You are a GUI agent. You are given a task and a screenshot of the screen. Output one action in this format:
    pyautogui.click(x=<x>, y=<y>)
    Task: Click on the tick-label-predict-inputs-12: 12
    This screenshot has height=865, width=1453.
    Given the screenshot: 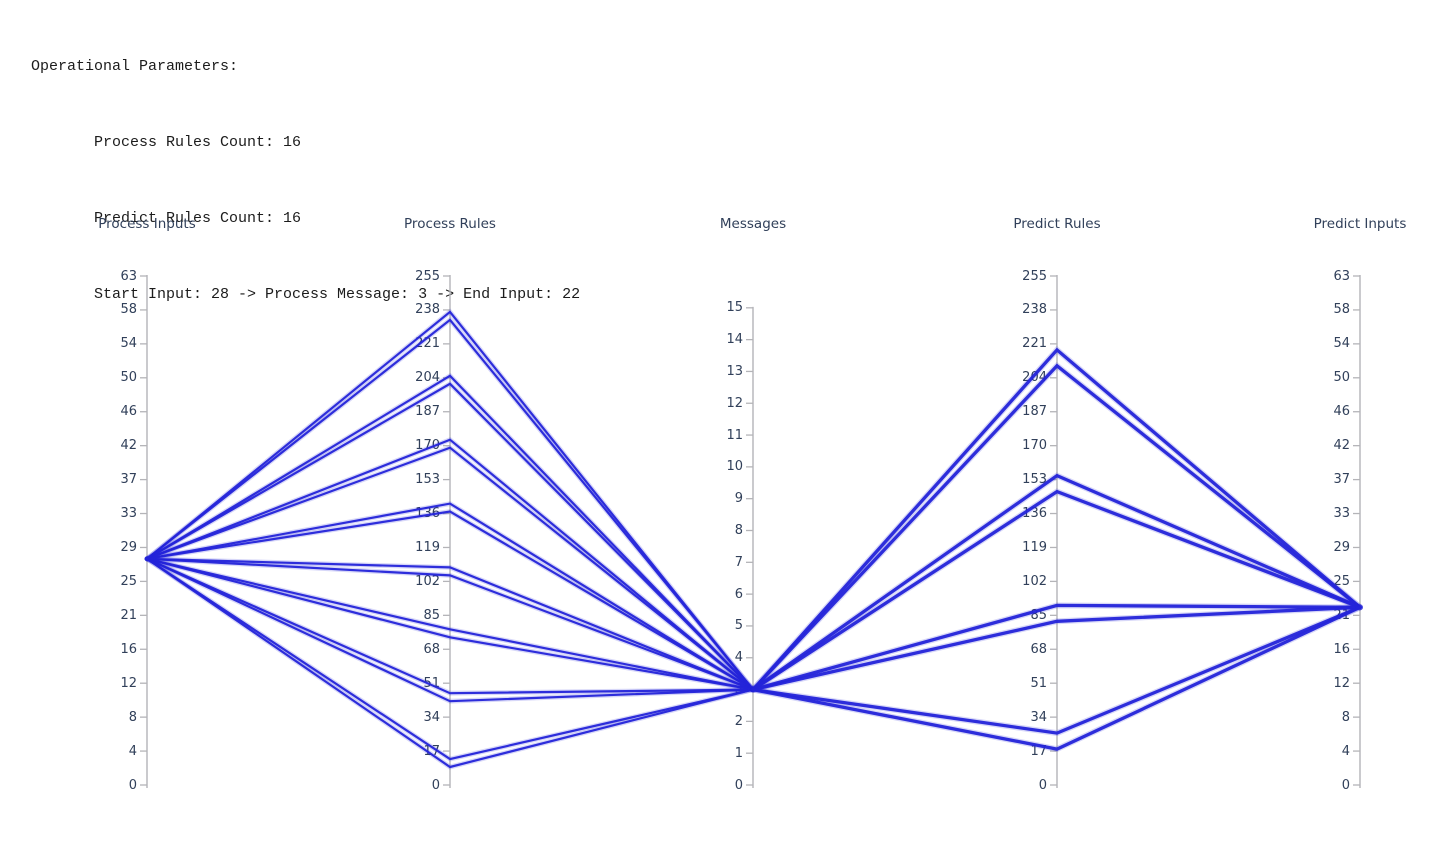 What is the action you would take?
    pyautogui.click(x=1341, y=683)
    